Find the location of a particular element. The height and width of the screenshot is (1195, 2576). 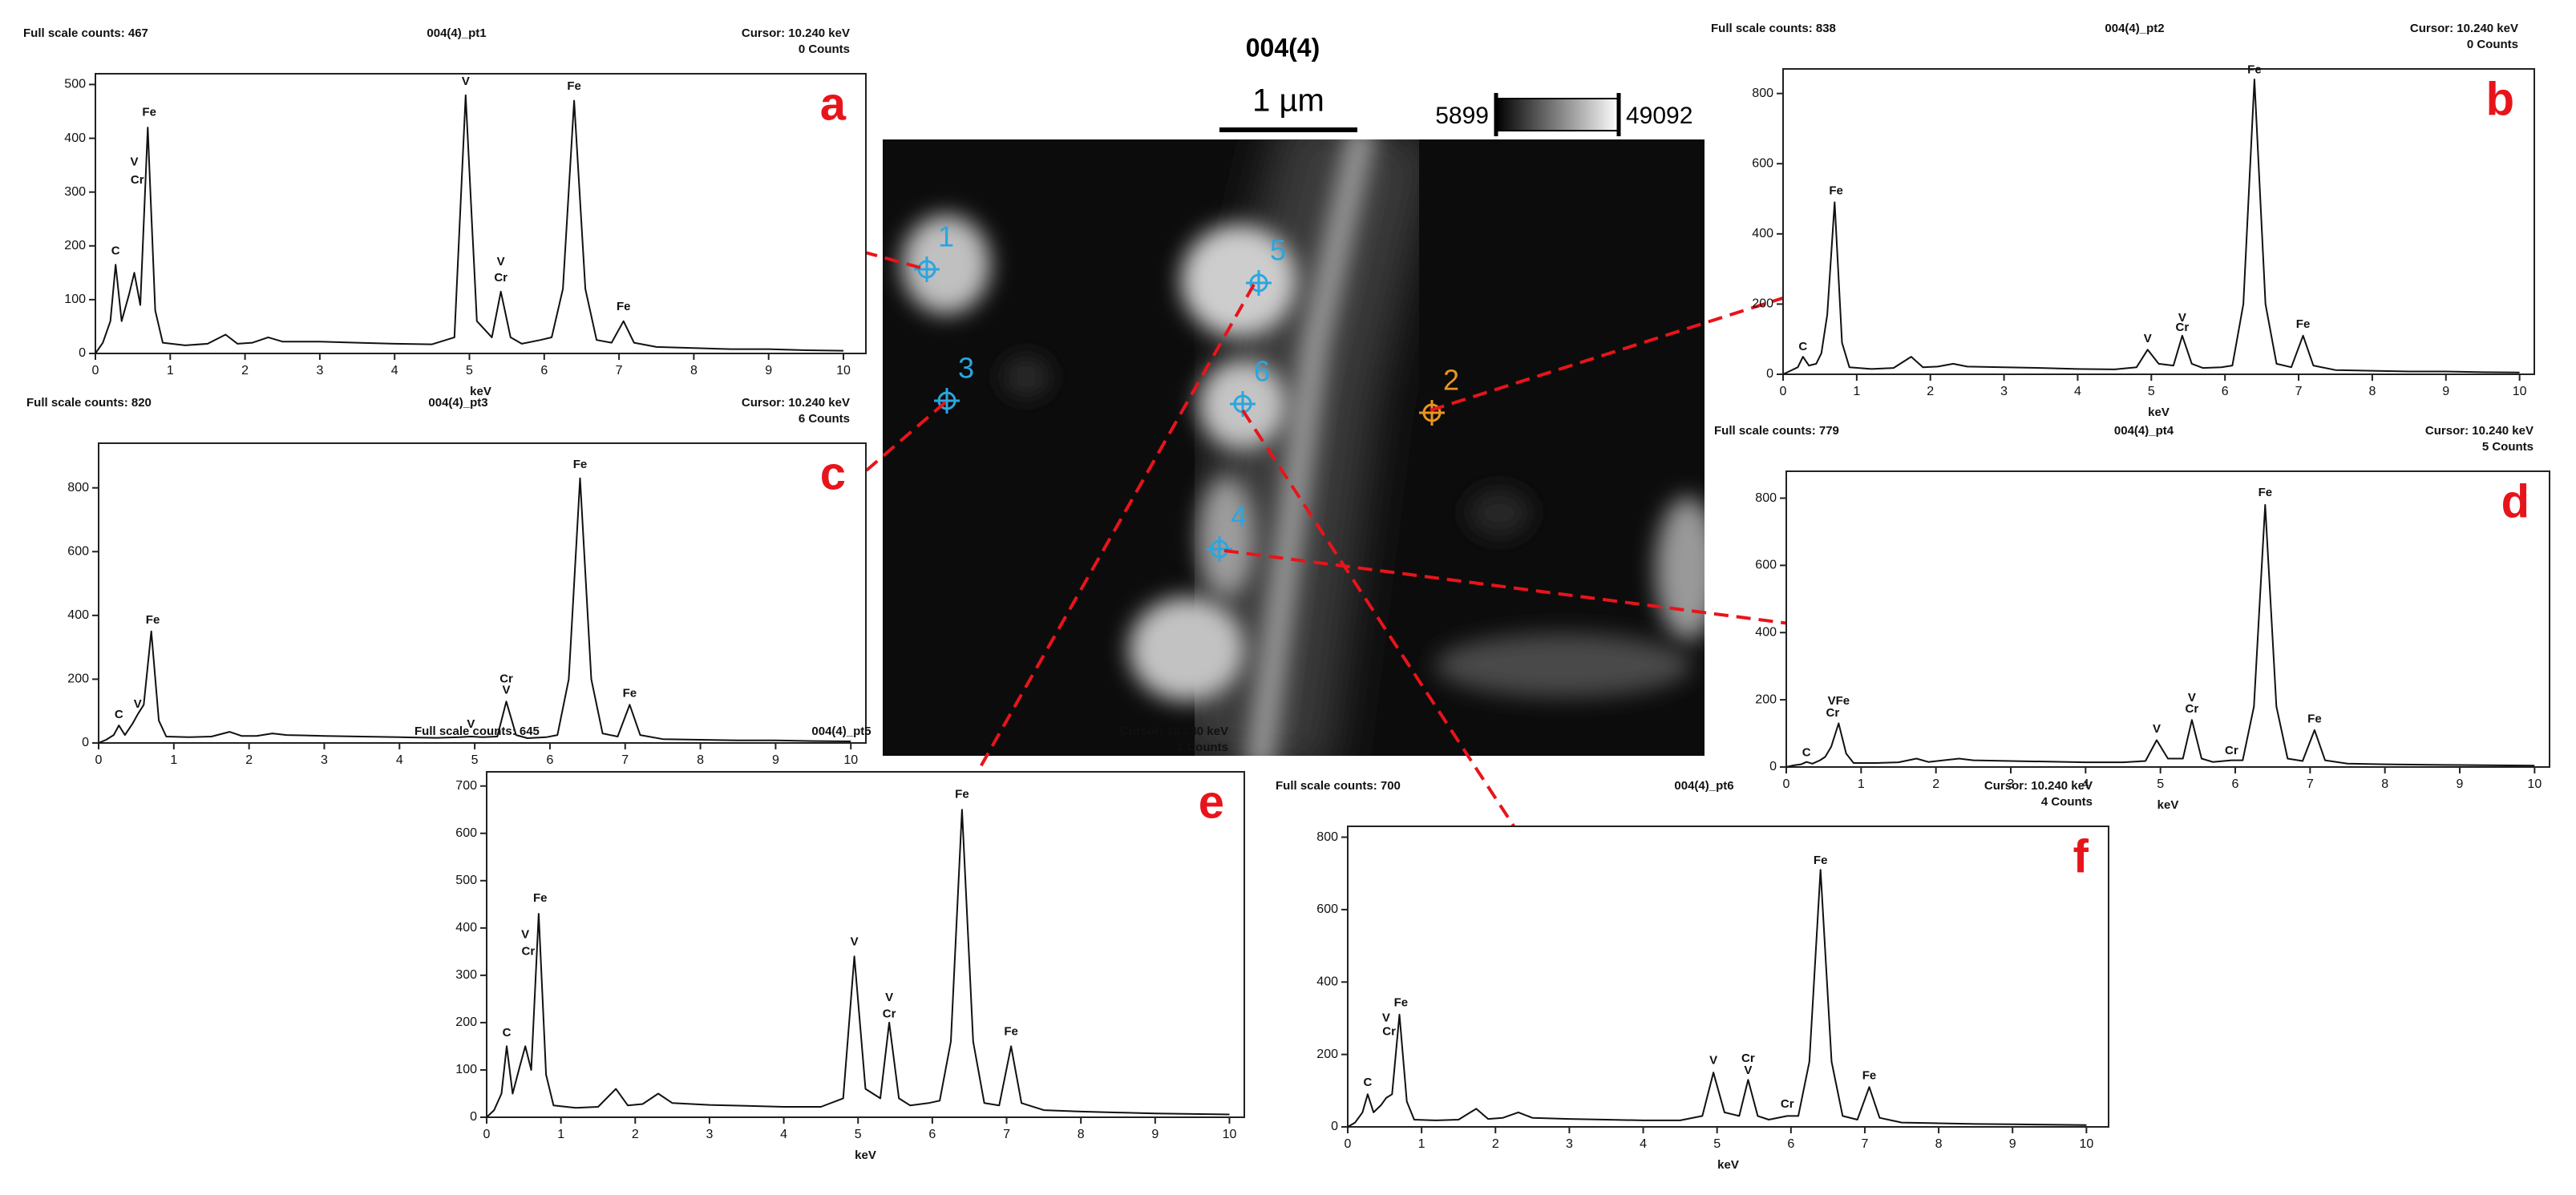

y-tick-label: 300 is located at coordinates (466, 975).